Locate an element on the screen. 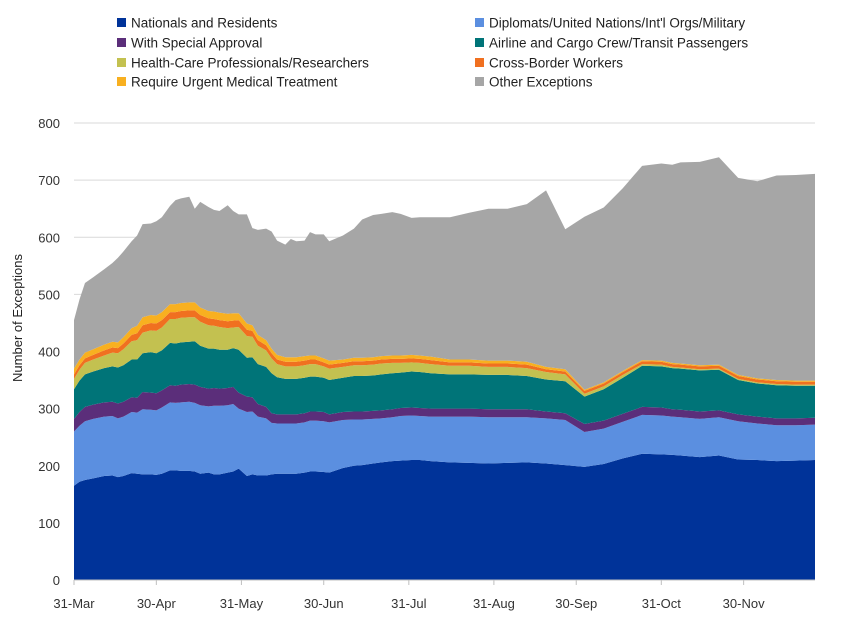  legend-label-require-urgent-medical-treatment: Require Urgent Medical Treatment is located at coordinates (234, 82).